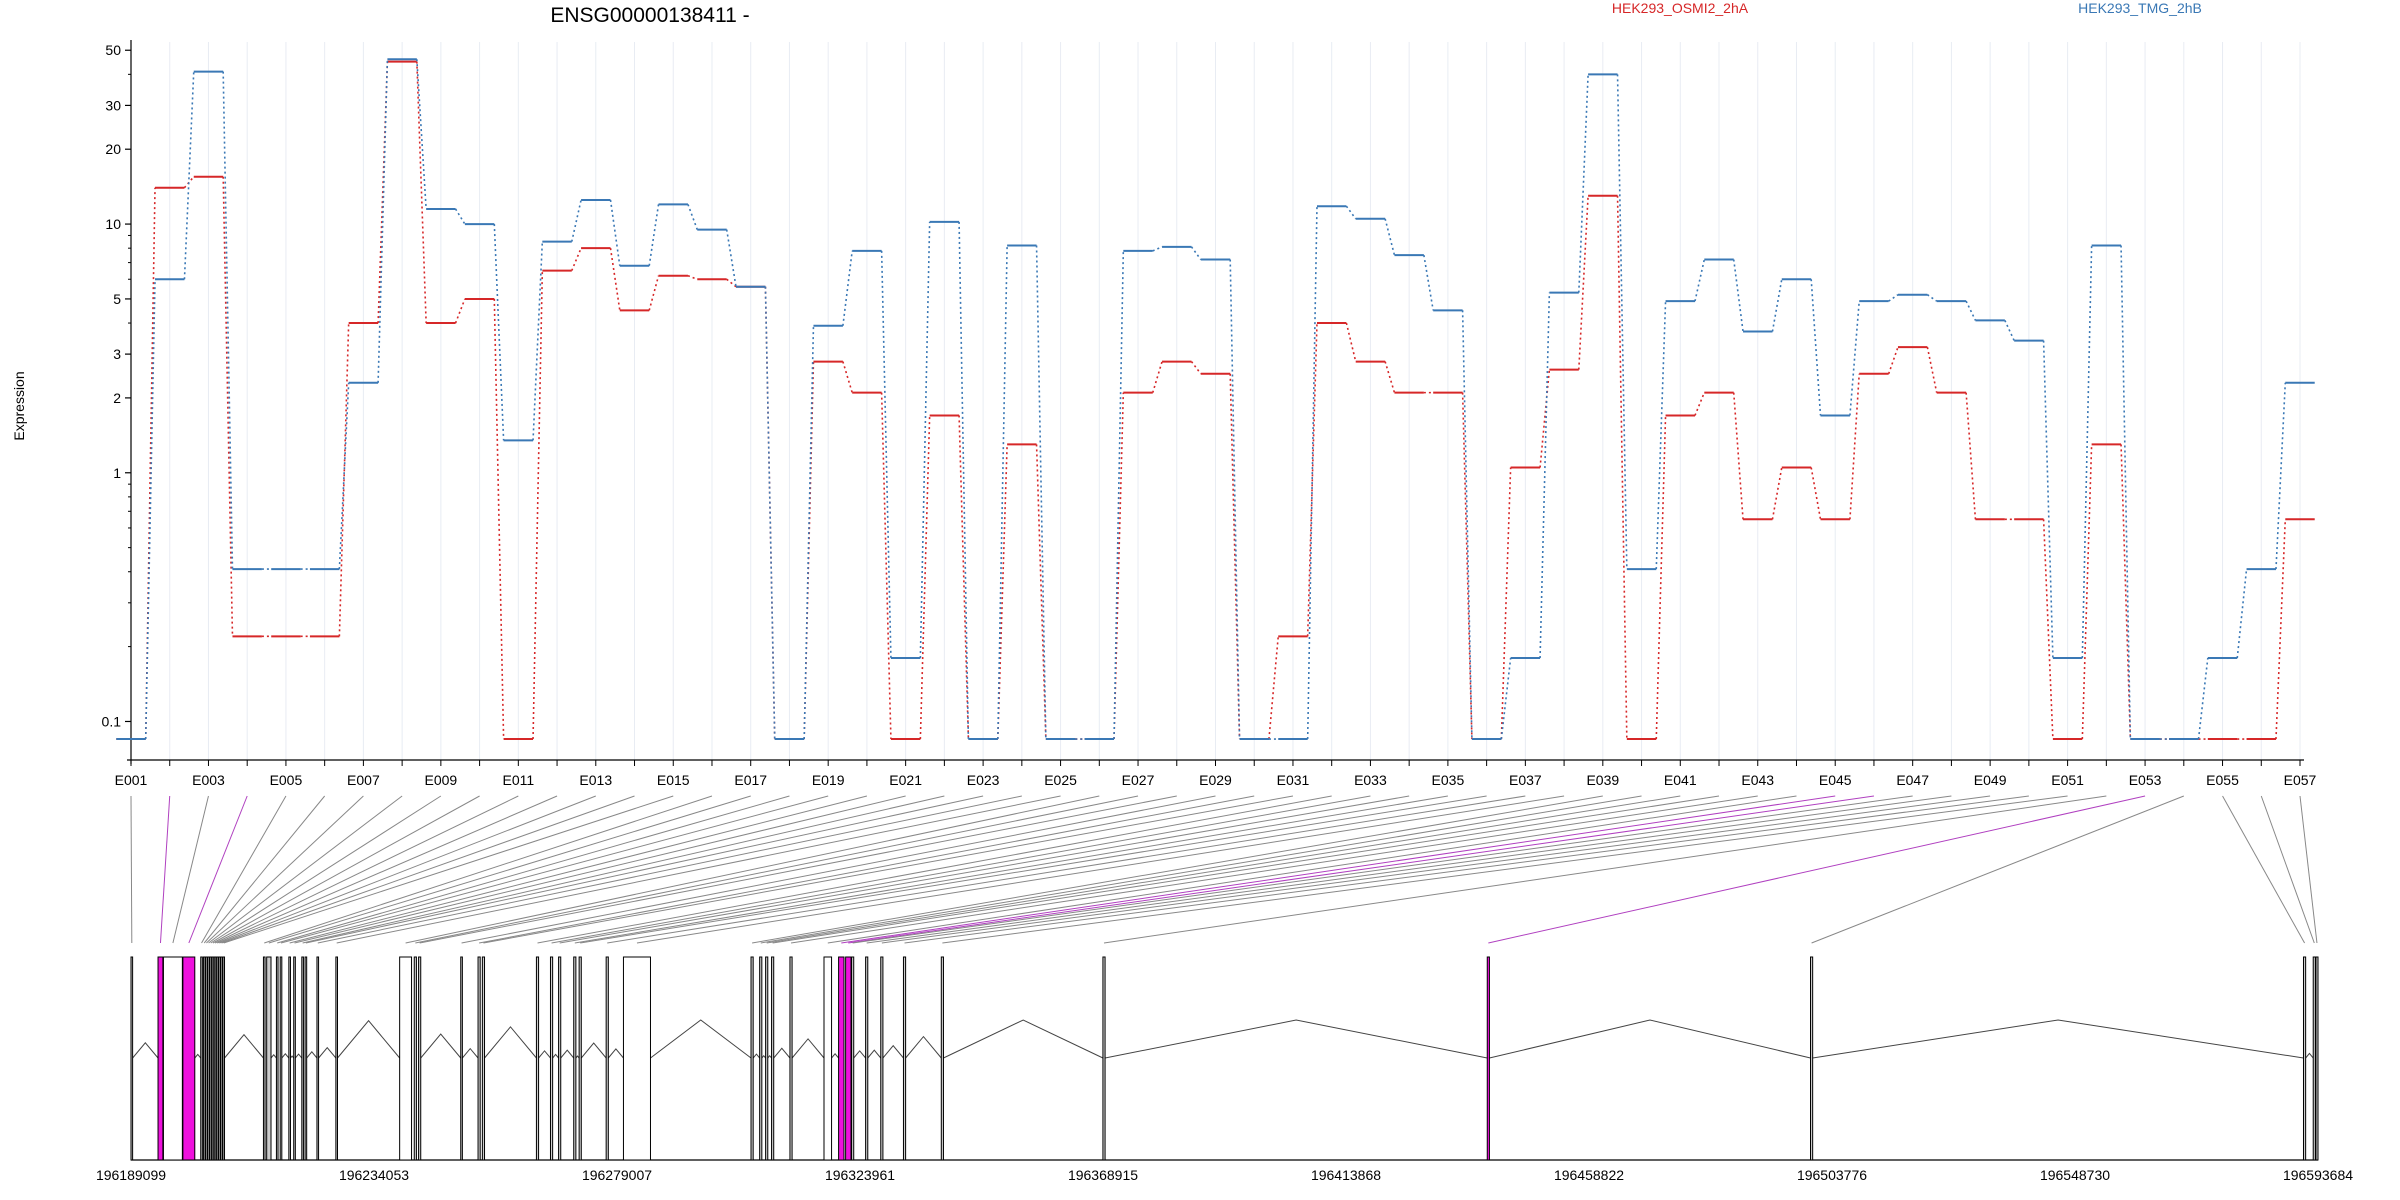 Image resolution: width=2400 pixels, height=1200 pixels. I want to click on connector-E027, so click(777, 869).